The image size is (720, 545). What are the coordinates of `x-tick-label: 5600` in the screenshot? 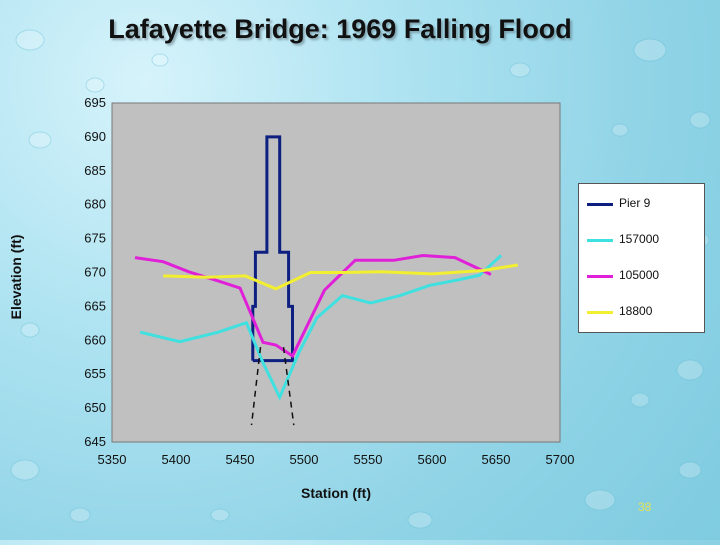 It's located at (432, 459).